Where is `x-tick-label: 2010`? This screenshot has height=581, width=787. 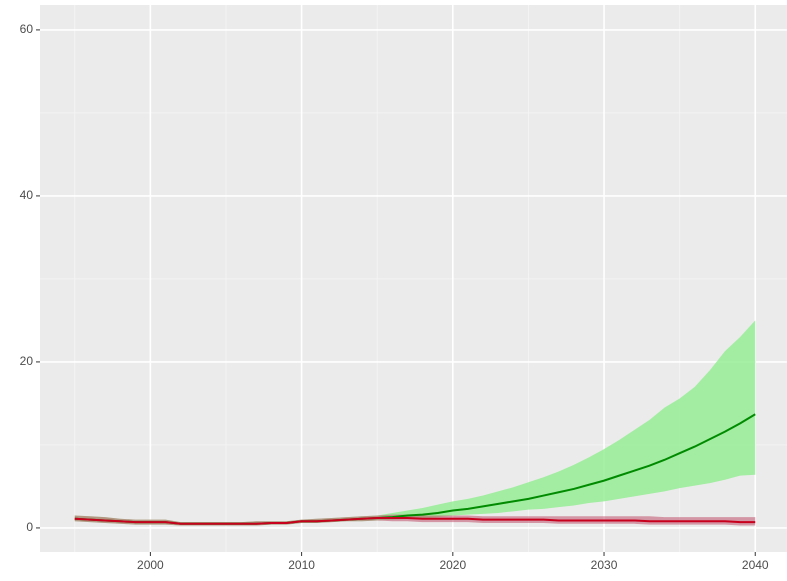 x-tick-label: 2010 is located at coordinates (301, 565).